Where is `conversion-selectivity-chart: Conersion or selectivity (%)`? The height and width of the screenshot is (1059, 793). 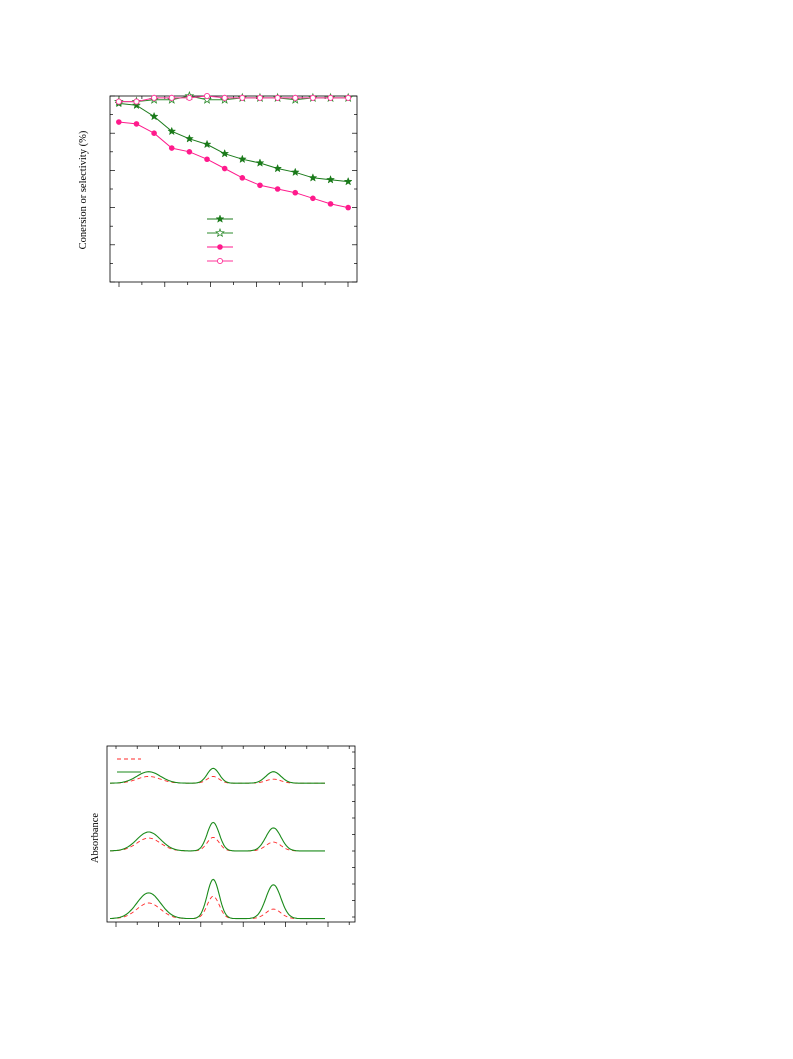
conversion-selectivity-chart: Conersion or selectivity (%) is located at coordinates (218, 188).